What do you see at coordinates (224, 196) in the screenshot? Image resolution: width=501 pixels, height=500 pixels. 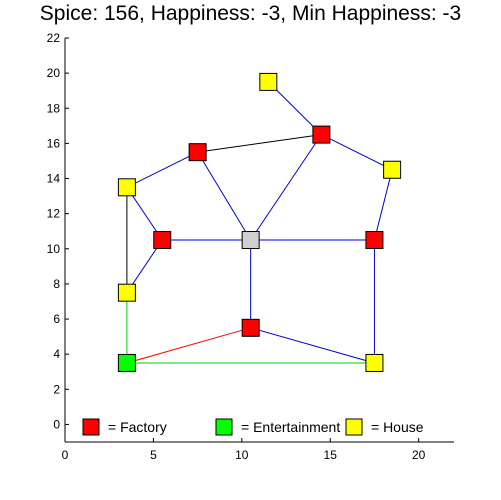 I see `road-edge-f2-s1` at bounding box center [224, 196].